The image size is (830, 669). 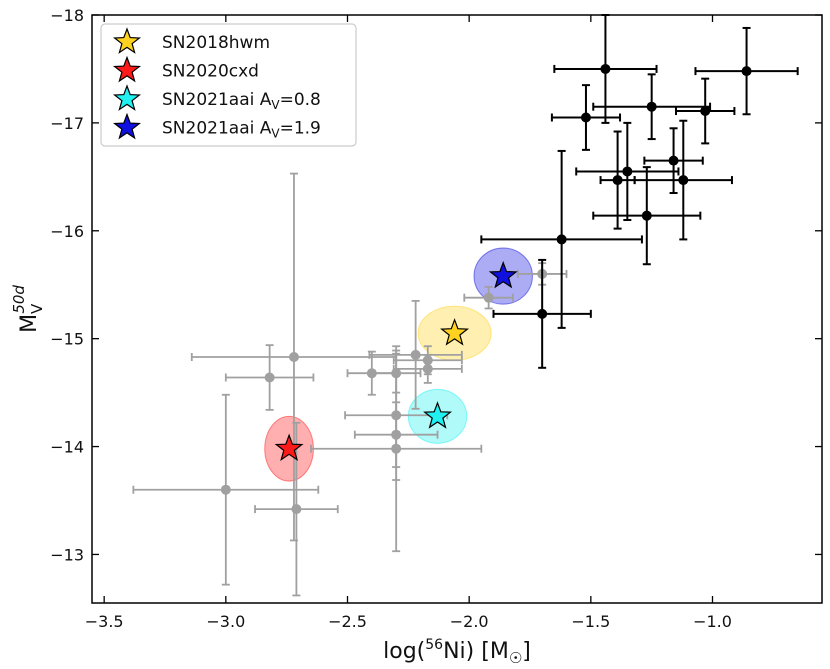 I want to click on x-tick-label: −1.5, so click(x=590, y=621).